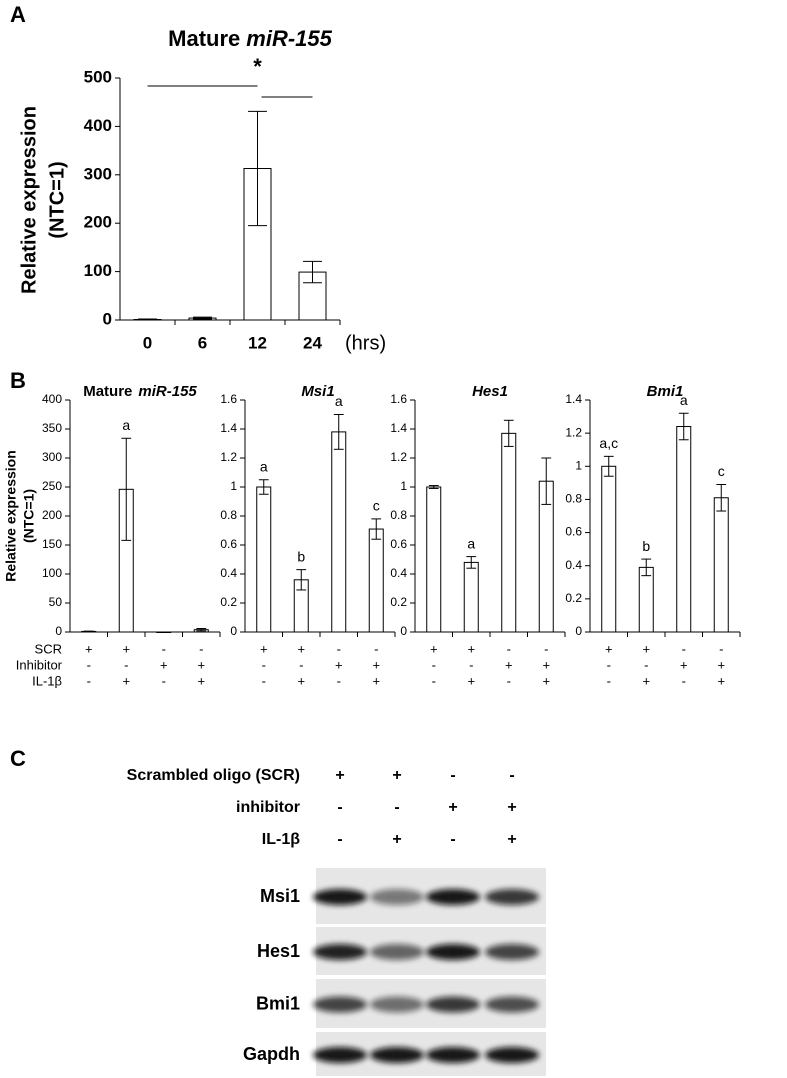  Describe the element at coordinates (403, 486) in the screenshot. I see `y-tick-label: 1` at that location.